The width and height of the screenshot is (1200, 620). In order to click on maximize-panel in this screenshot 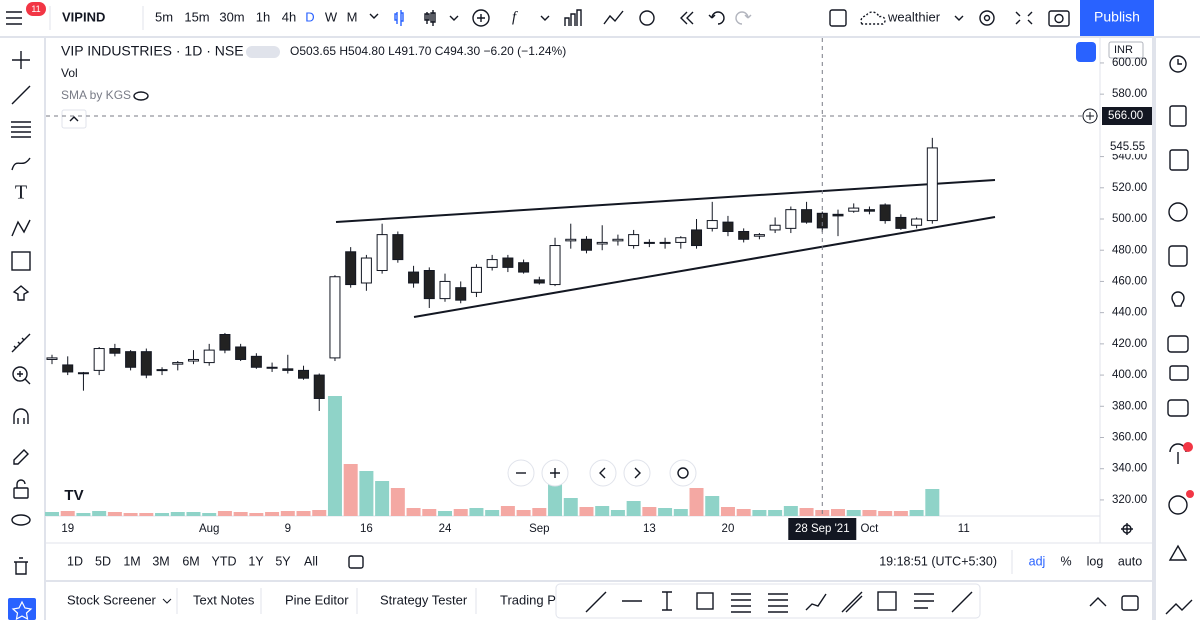, I will do `click(1130, 603)`.